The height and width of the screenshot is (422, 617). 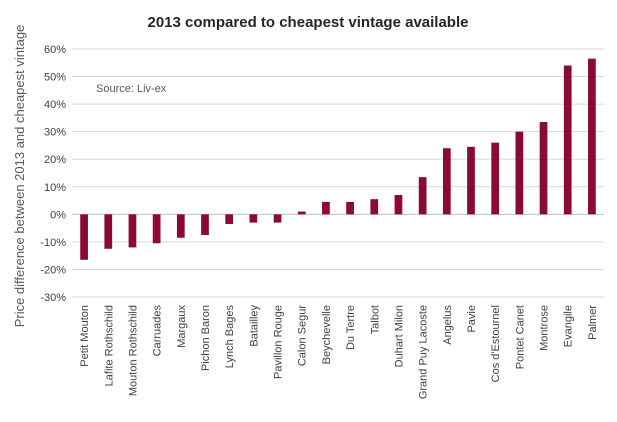 I want to click on x-category-label: Palmer, so click(x=593, y=322).